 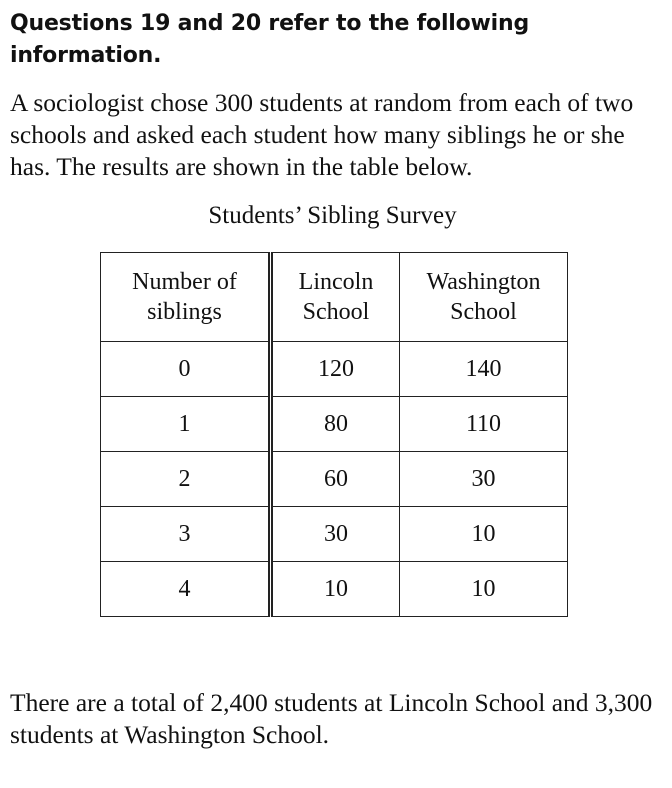 I want to click on cell-siblings: 0, so click(x=186, y=369).